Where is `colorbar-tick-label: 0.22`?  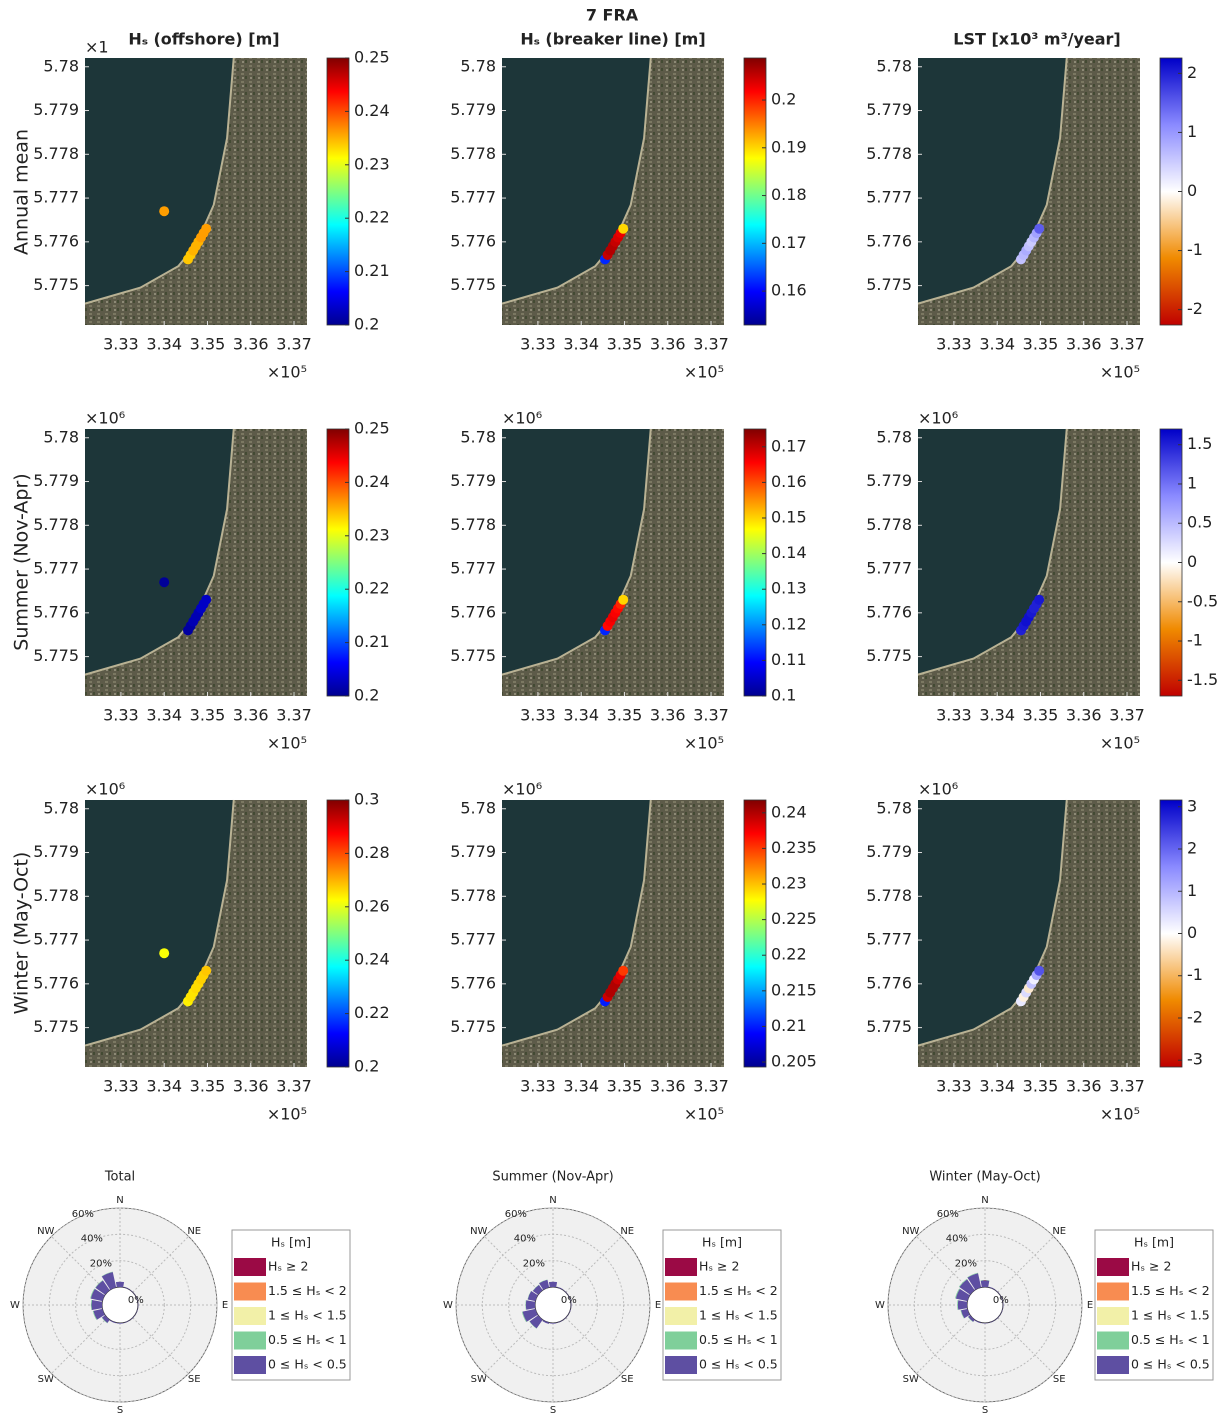
colorbar-tick-label: 0.22 is located at coordinates (372, 588).